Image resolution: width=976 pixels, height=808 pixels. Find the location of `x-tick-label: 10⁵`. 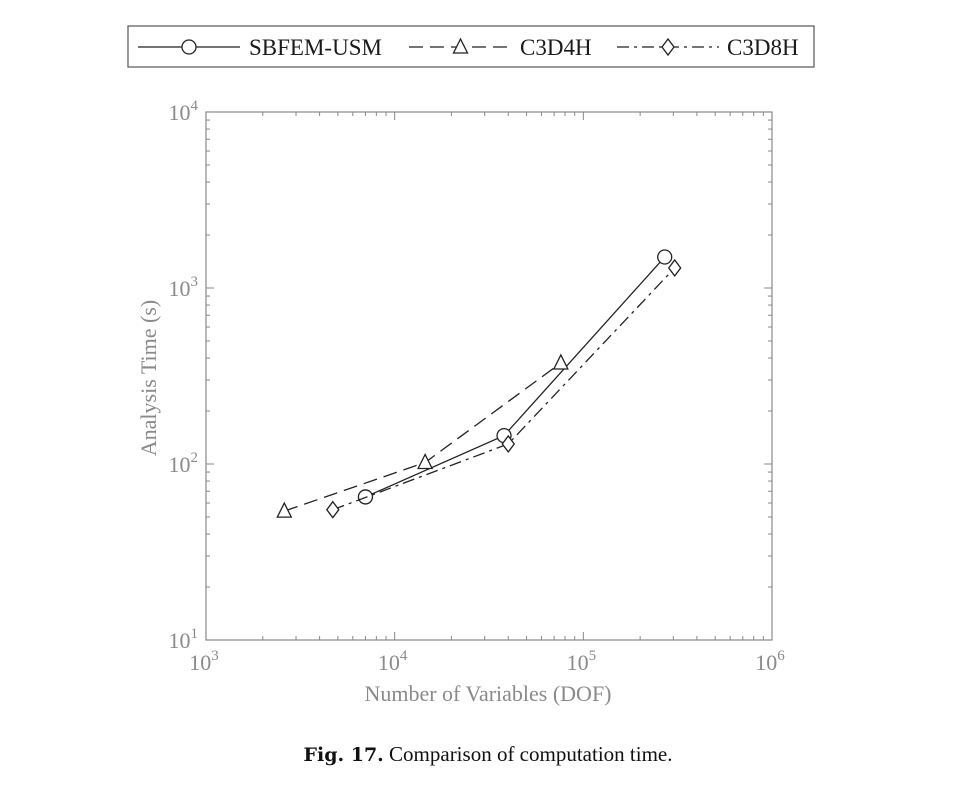

x-tick-label: 10⁵ is located at coordinates (582, 661).